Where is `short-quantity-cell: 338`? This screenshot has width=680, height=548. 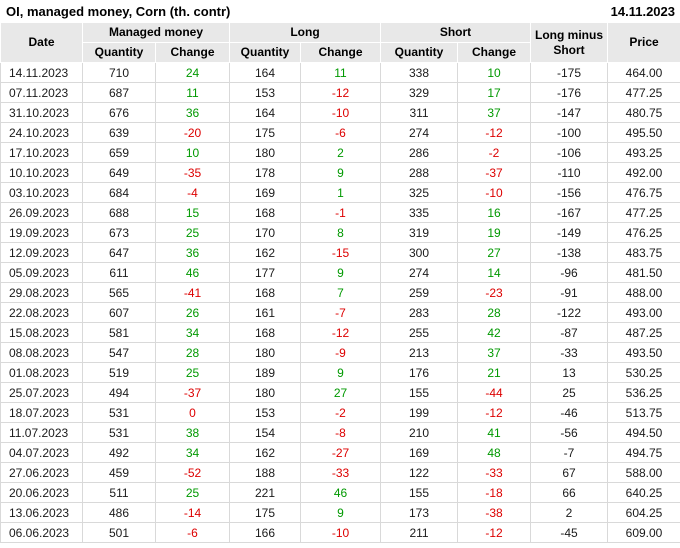
short-quantity-cell: 338 is located at coordinates (419, 72).